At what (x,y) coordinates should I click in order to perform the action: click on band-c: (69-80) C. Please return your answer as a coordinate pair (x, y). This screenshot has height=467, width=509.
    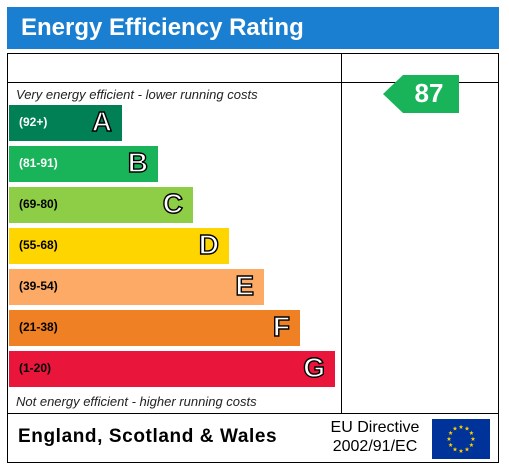
    Looking at the image, I should click on (101, 205).